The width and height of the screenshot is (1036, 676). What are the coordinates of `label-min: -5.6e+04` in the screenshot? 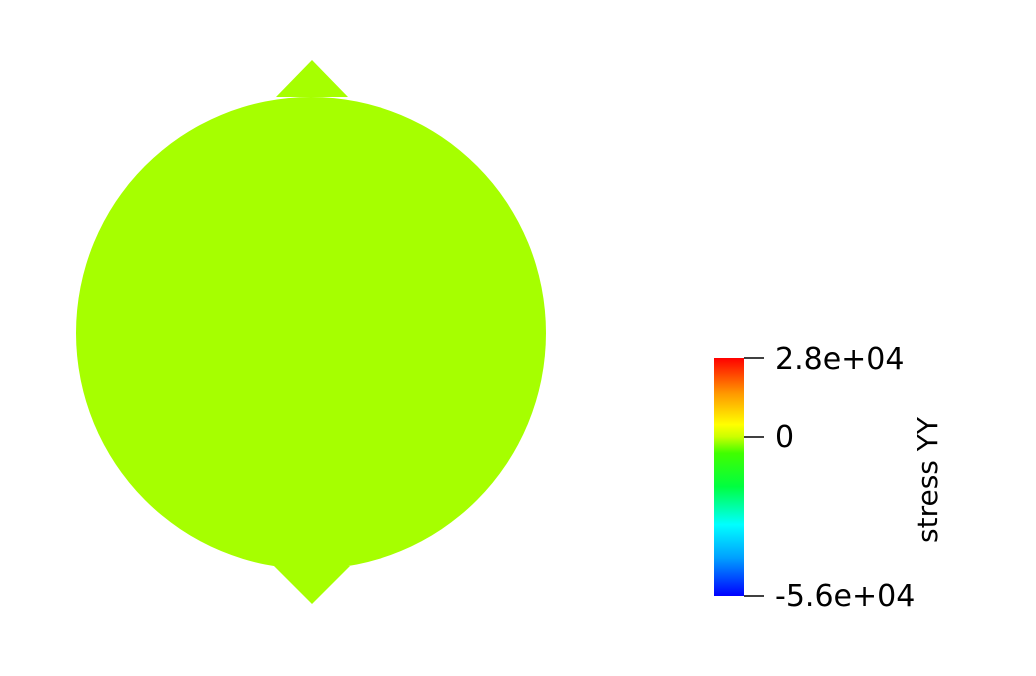 It's located at (845, 596).